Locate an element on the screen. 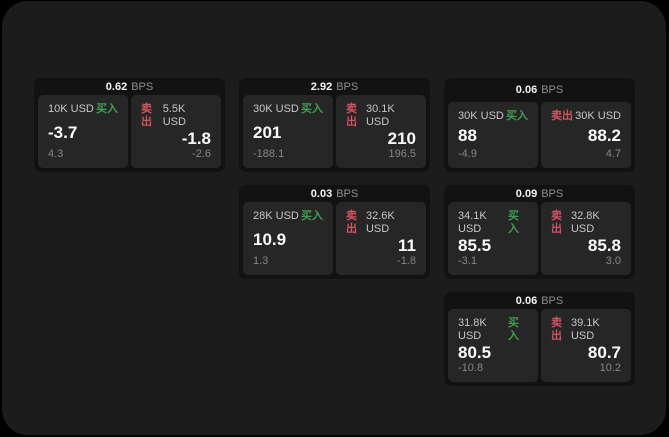 The image size is (669, 437). sell-delta: 196.5 is located at coordinates (402, 154).